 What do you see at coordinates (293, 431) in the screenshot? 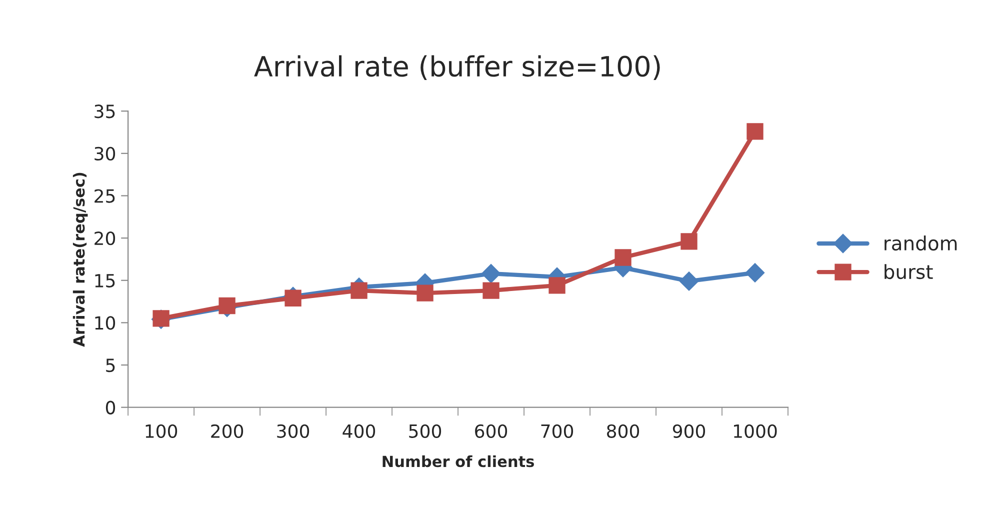
I see `x-tick-label: 300` at bounding box center [293, 431].